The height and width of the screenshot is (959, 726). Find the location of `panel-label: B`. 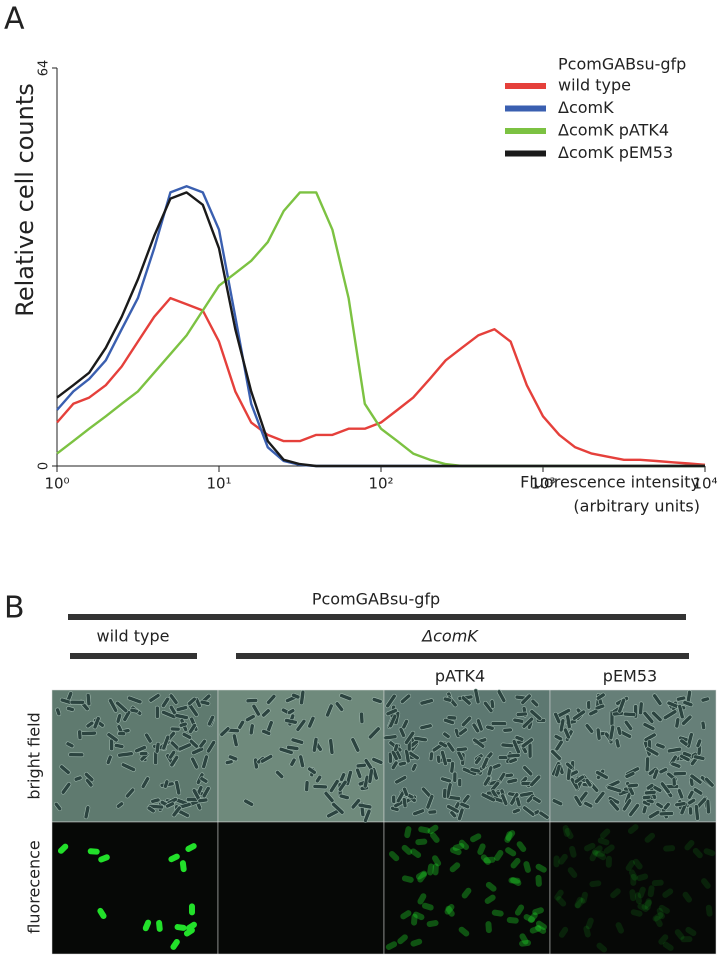

panel-label: B is located at coordinates (14, 608).